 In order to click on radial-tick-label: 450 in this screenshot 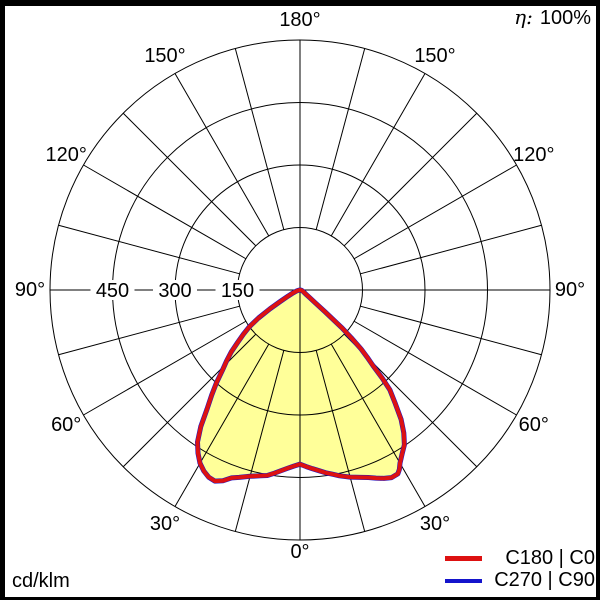, I will do `click(112, 291)`.